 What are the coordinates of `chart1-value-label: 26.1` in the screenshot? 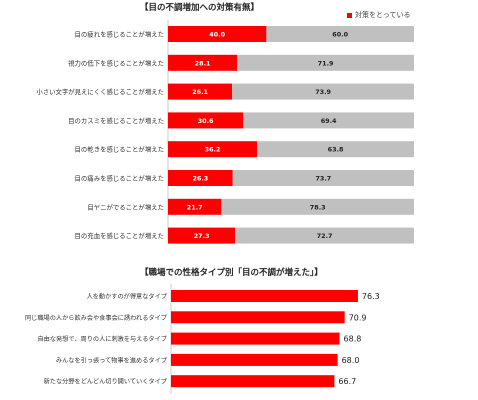 It's located at (200, 92).